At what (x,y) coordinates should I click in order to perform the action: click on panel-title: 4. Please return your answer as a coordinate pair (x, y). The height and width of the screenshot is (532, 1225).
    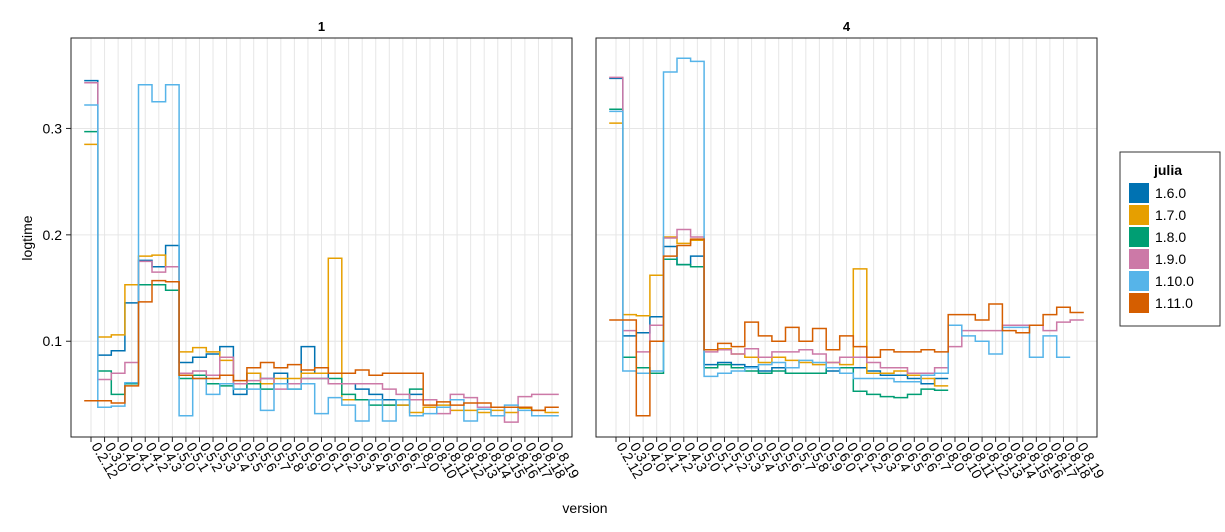
    Looking at the image, I should click on (847, 26).